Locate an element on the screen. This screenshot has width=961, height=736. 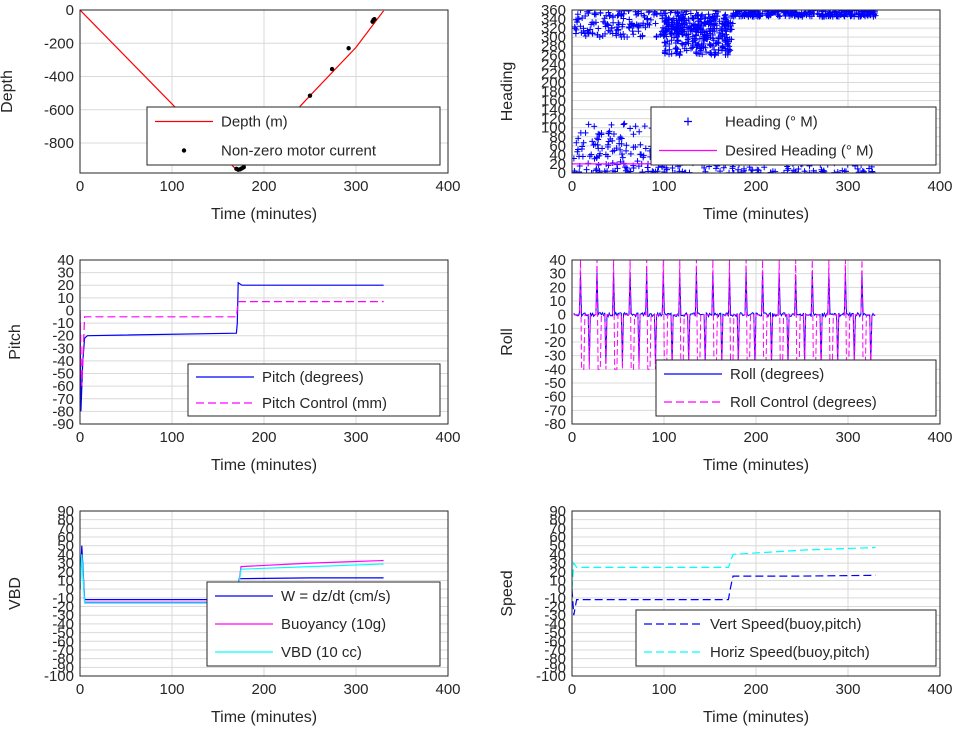
speed-ytick-label: 0 is located at coordinates (562, 589).